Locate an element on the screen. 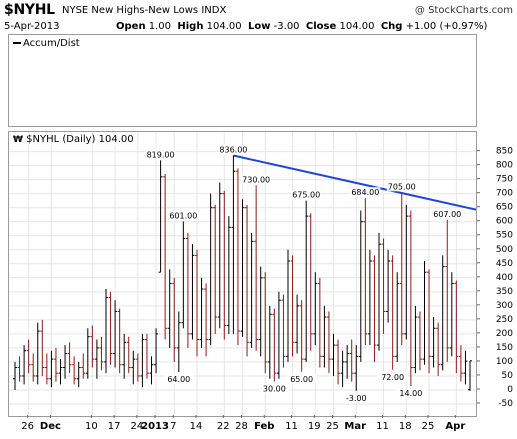 The width and height of the screenshot is (517, 439). x-tick-label: 26 is located at coordinates (27, 426).